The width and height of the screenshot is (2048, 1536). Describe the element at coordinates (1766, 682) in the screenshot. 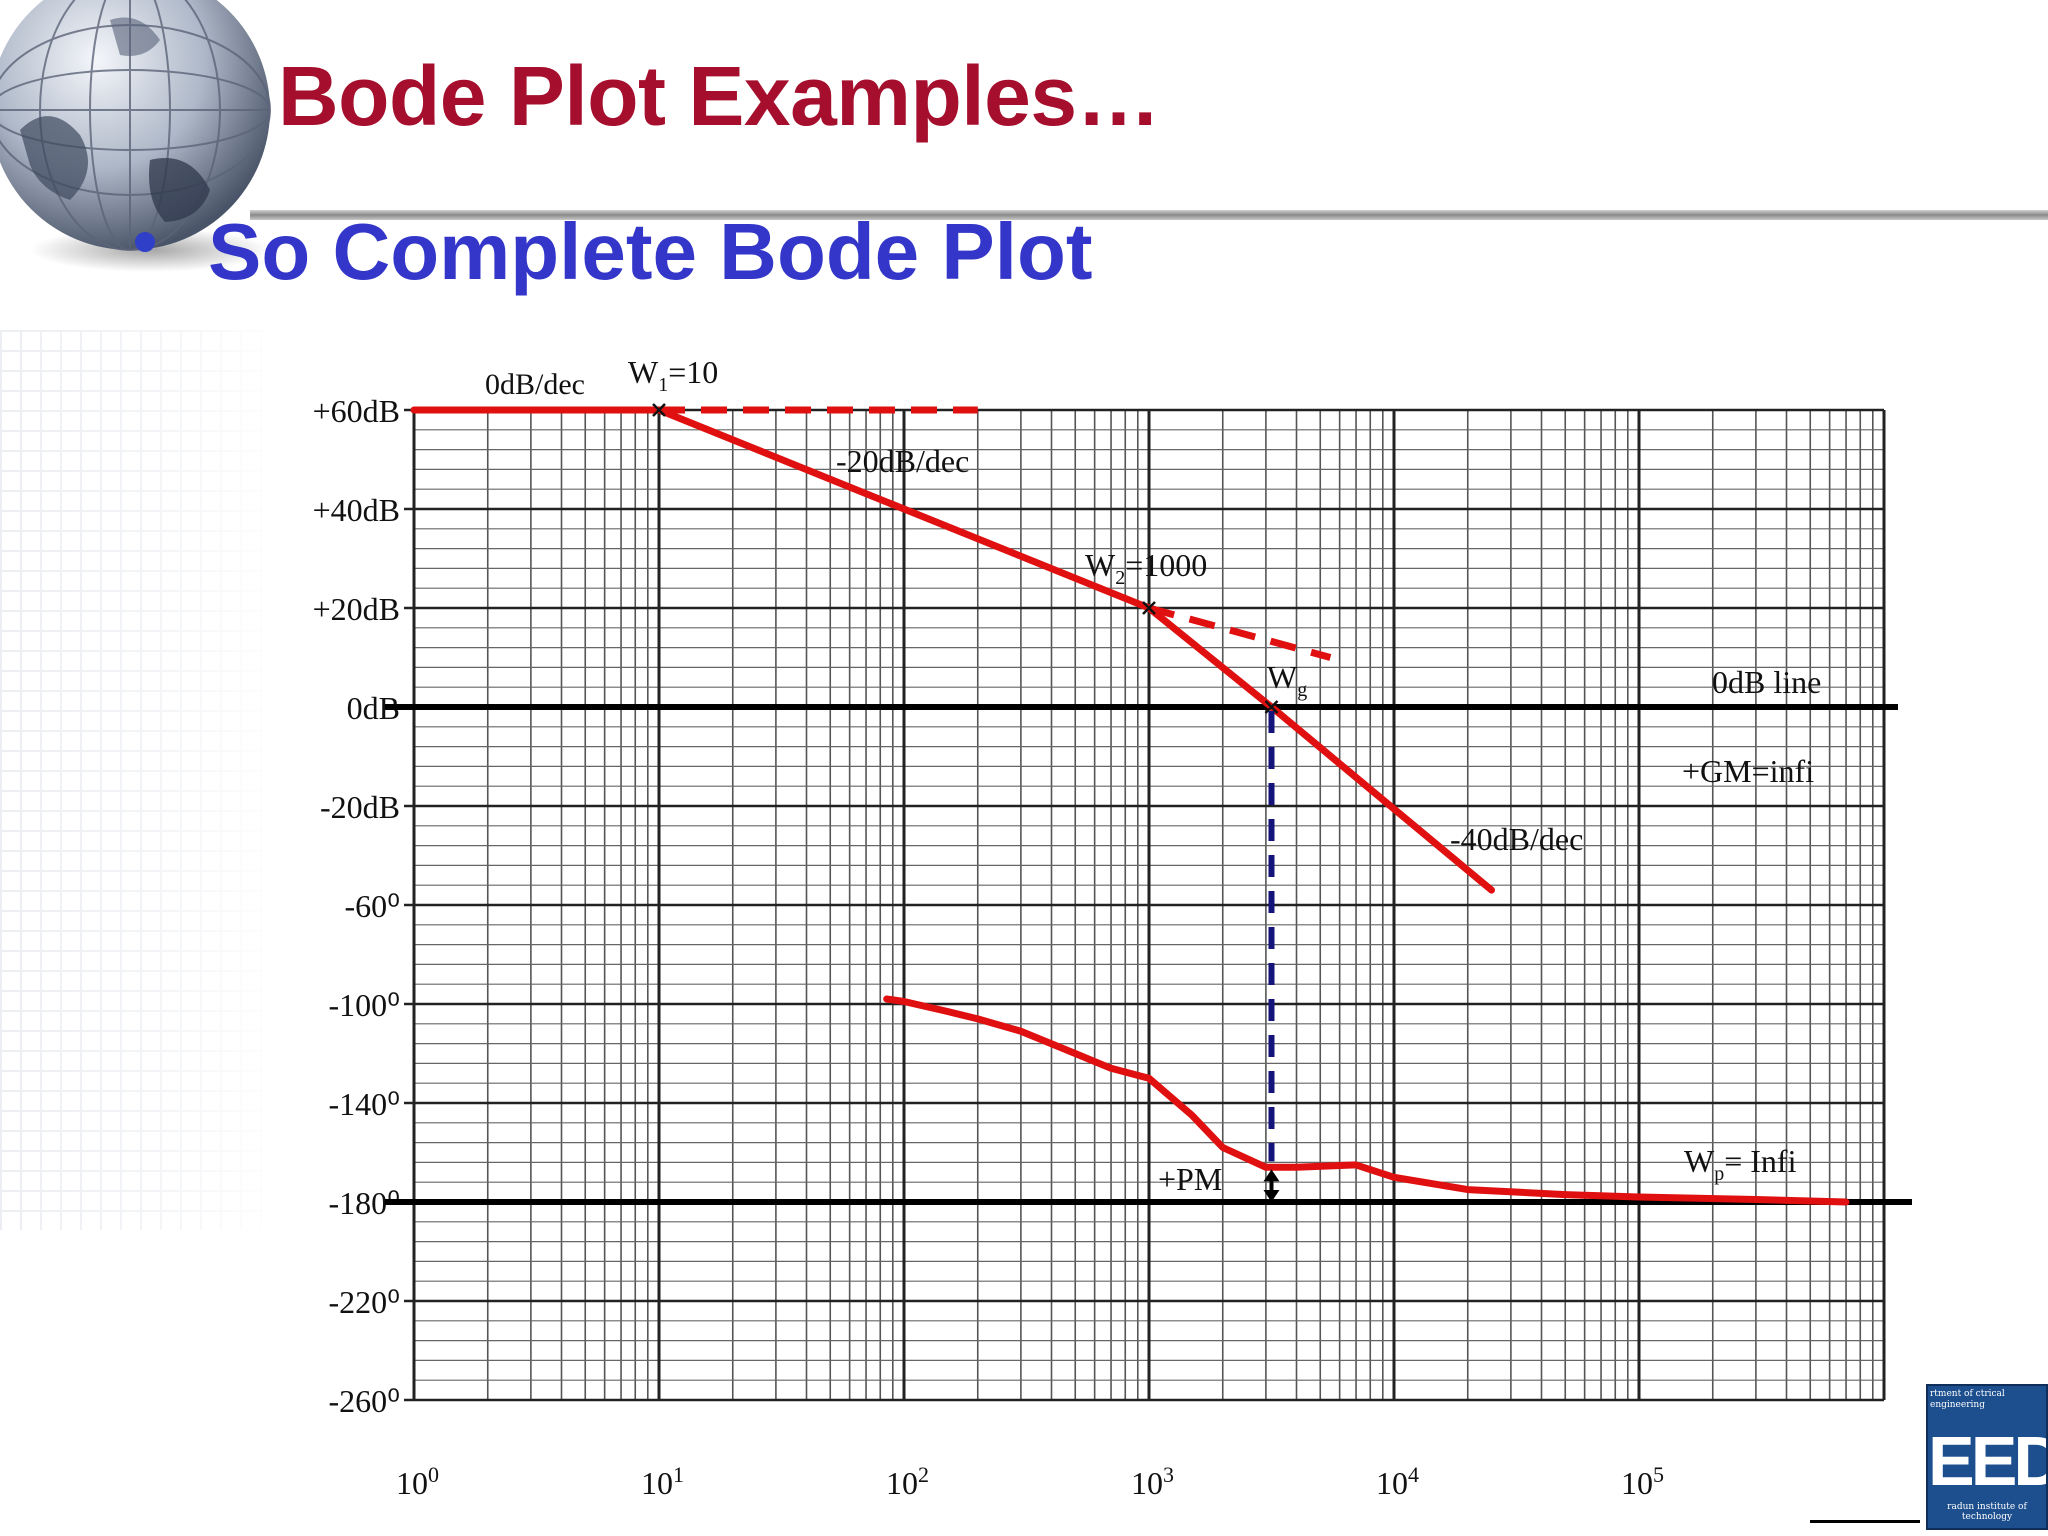

I see `annotation-zero-line: 0dB line` at that location.